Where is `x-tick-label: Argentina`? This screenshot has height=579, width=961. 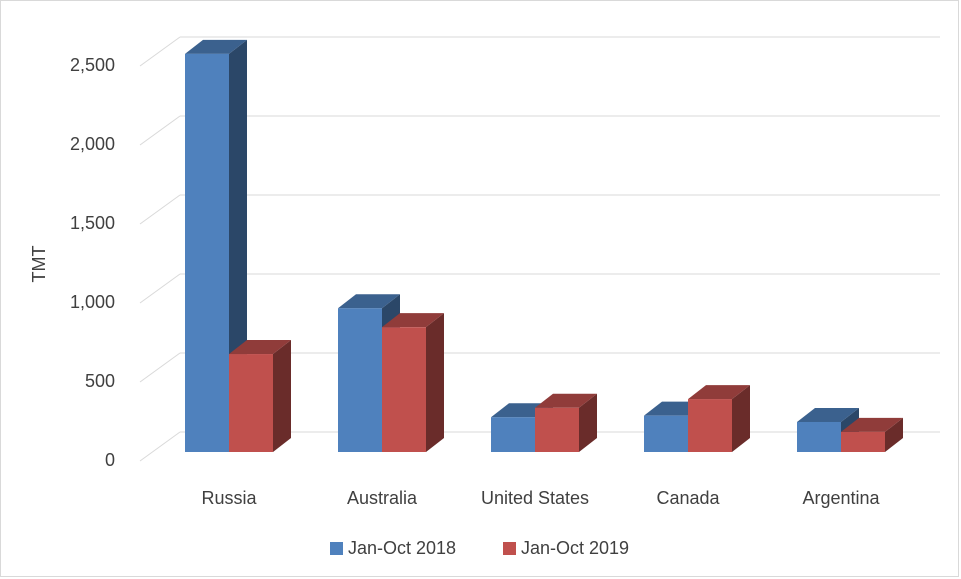
x-tick-label: Argentina is located at coordinates (841, 498).